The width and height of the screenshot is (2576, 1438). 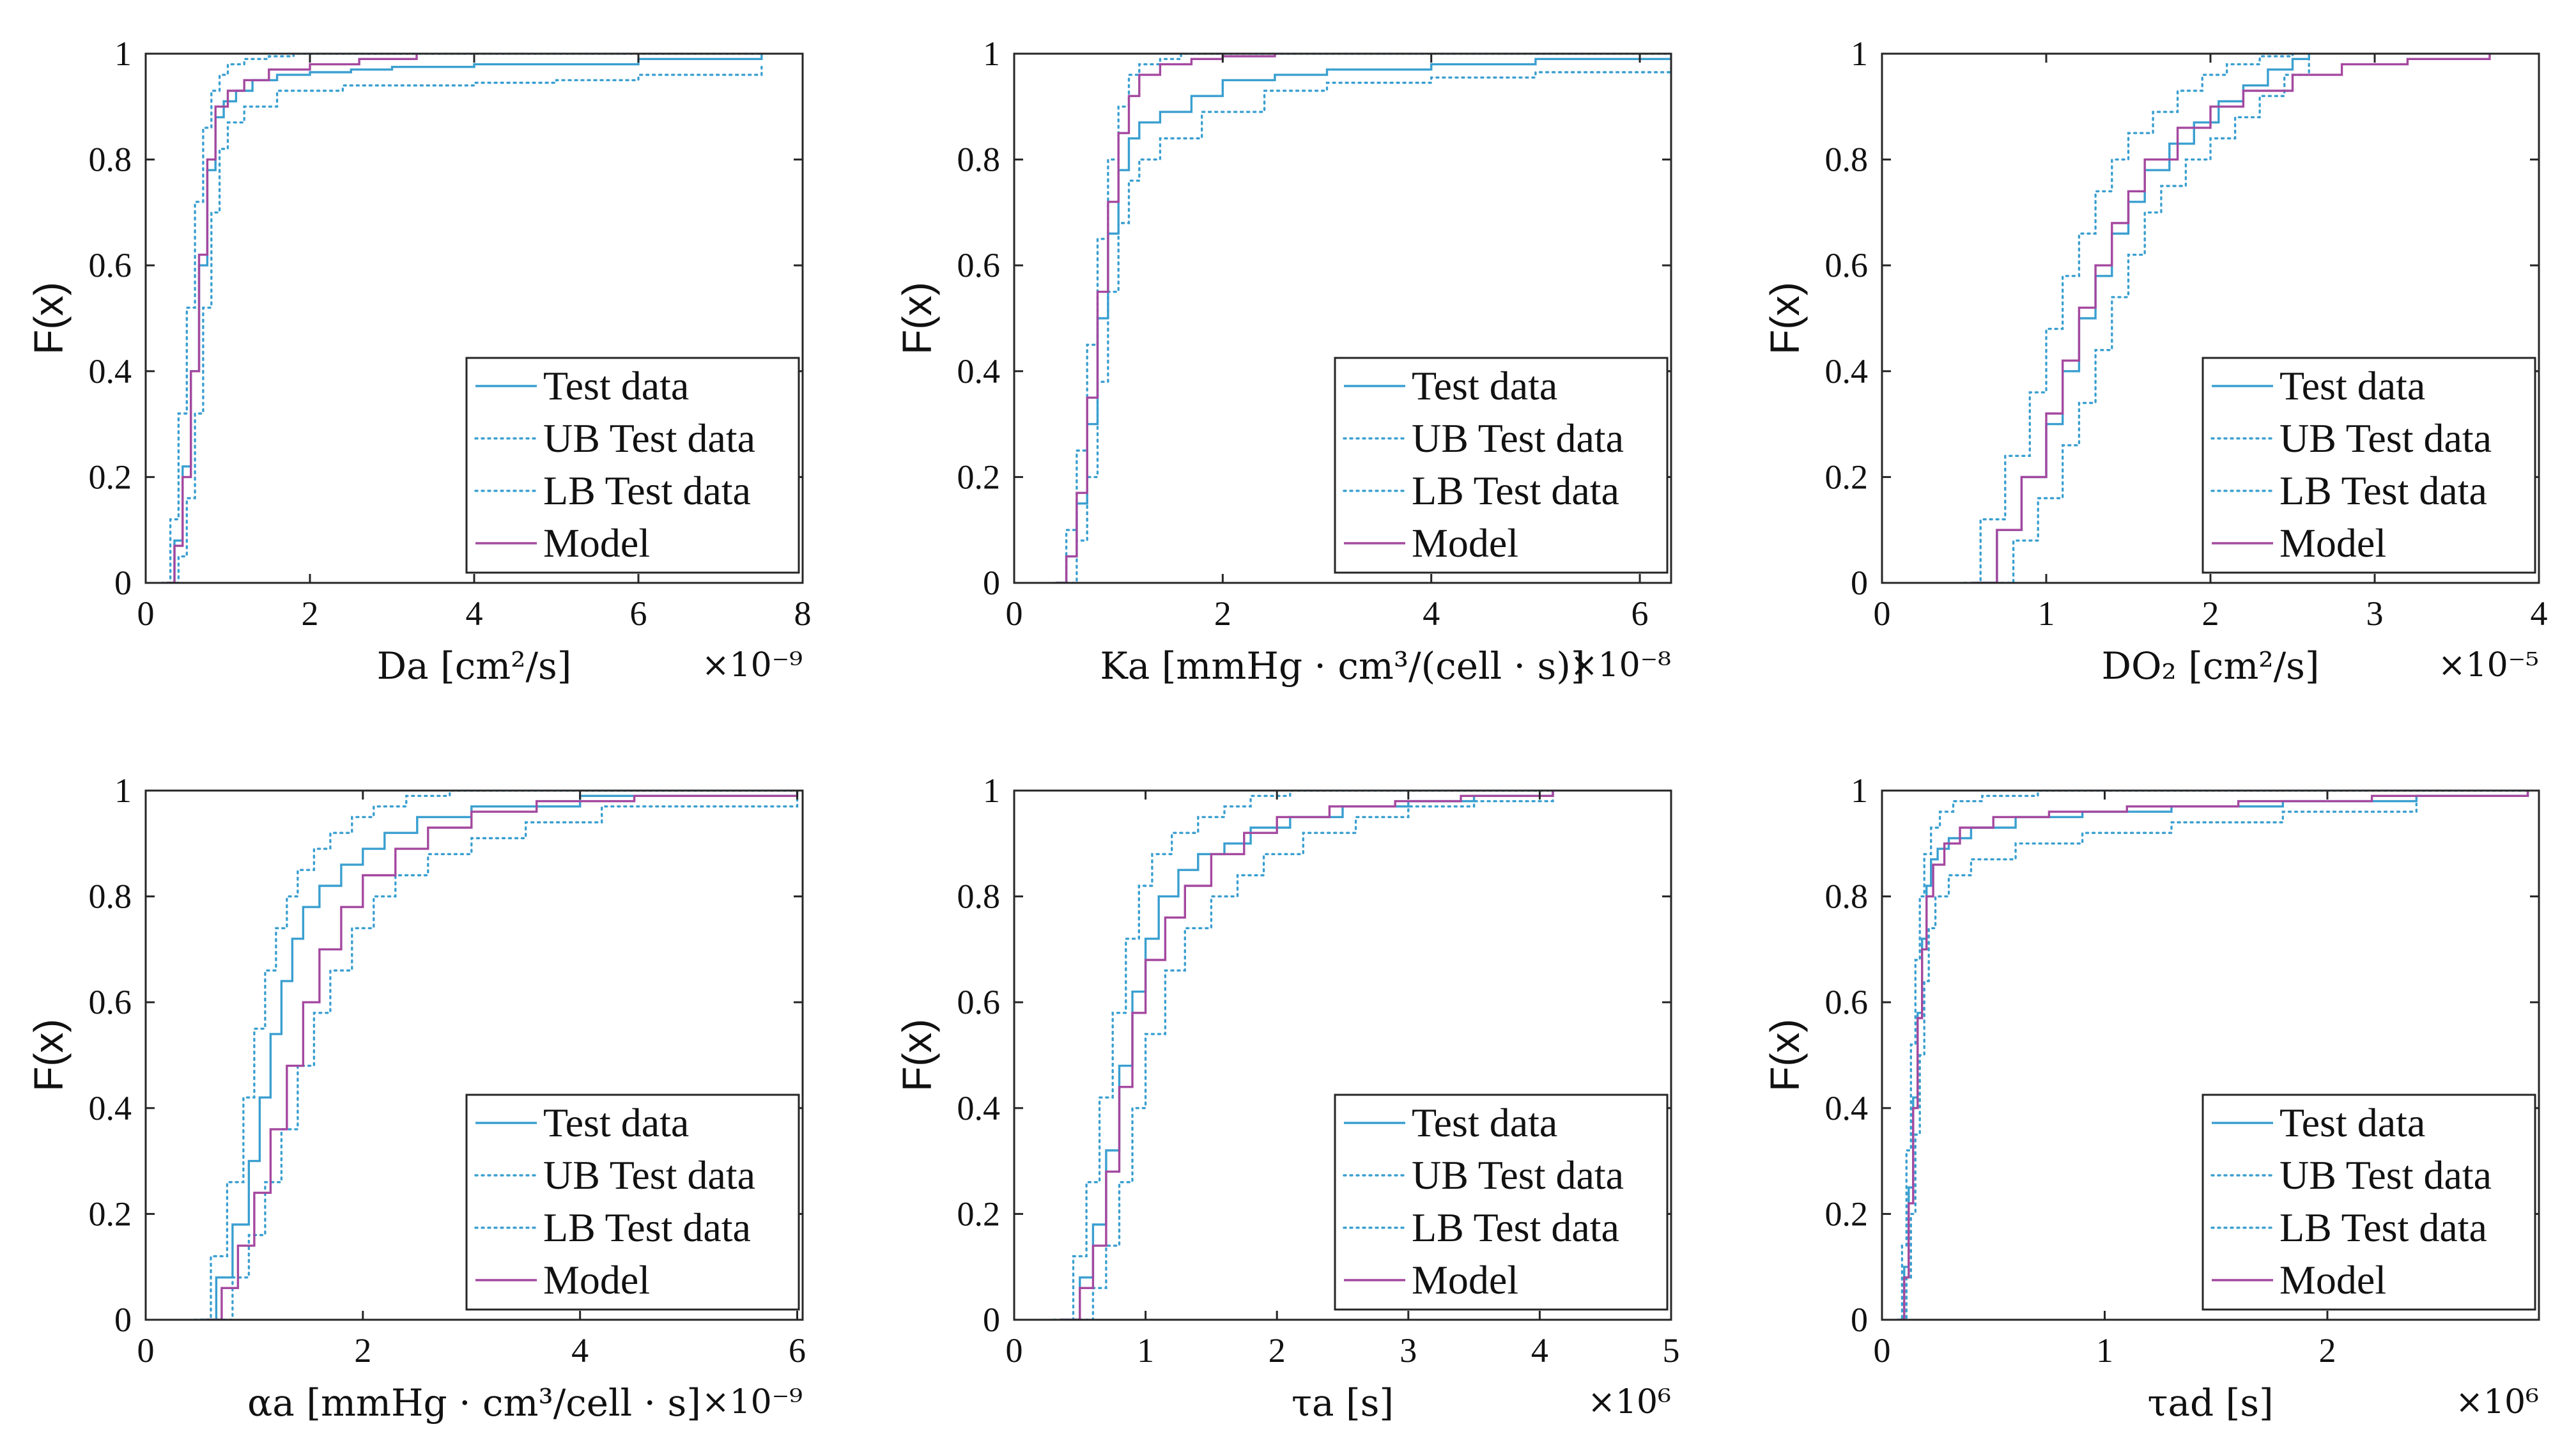 What do you see at coordinates (1342, 666) in the screenshot?
I see `x-axis-label: Ka [mmHg · cm³/(cell · s)]` at bounding box center [1342, 666].